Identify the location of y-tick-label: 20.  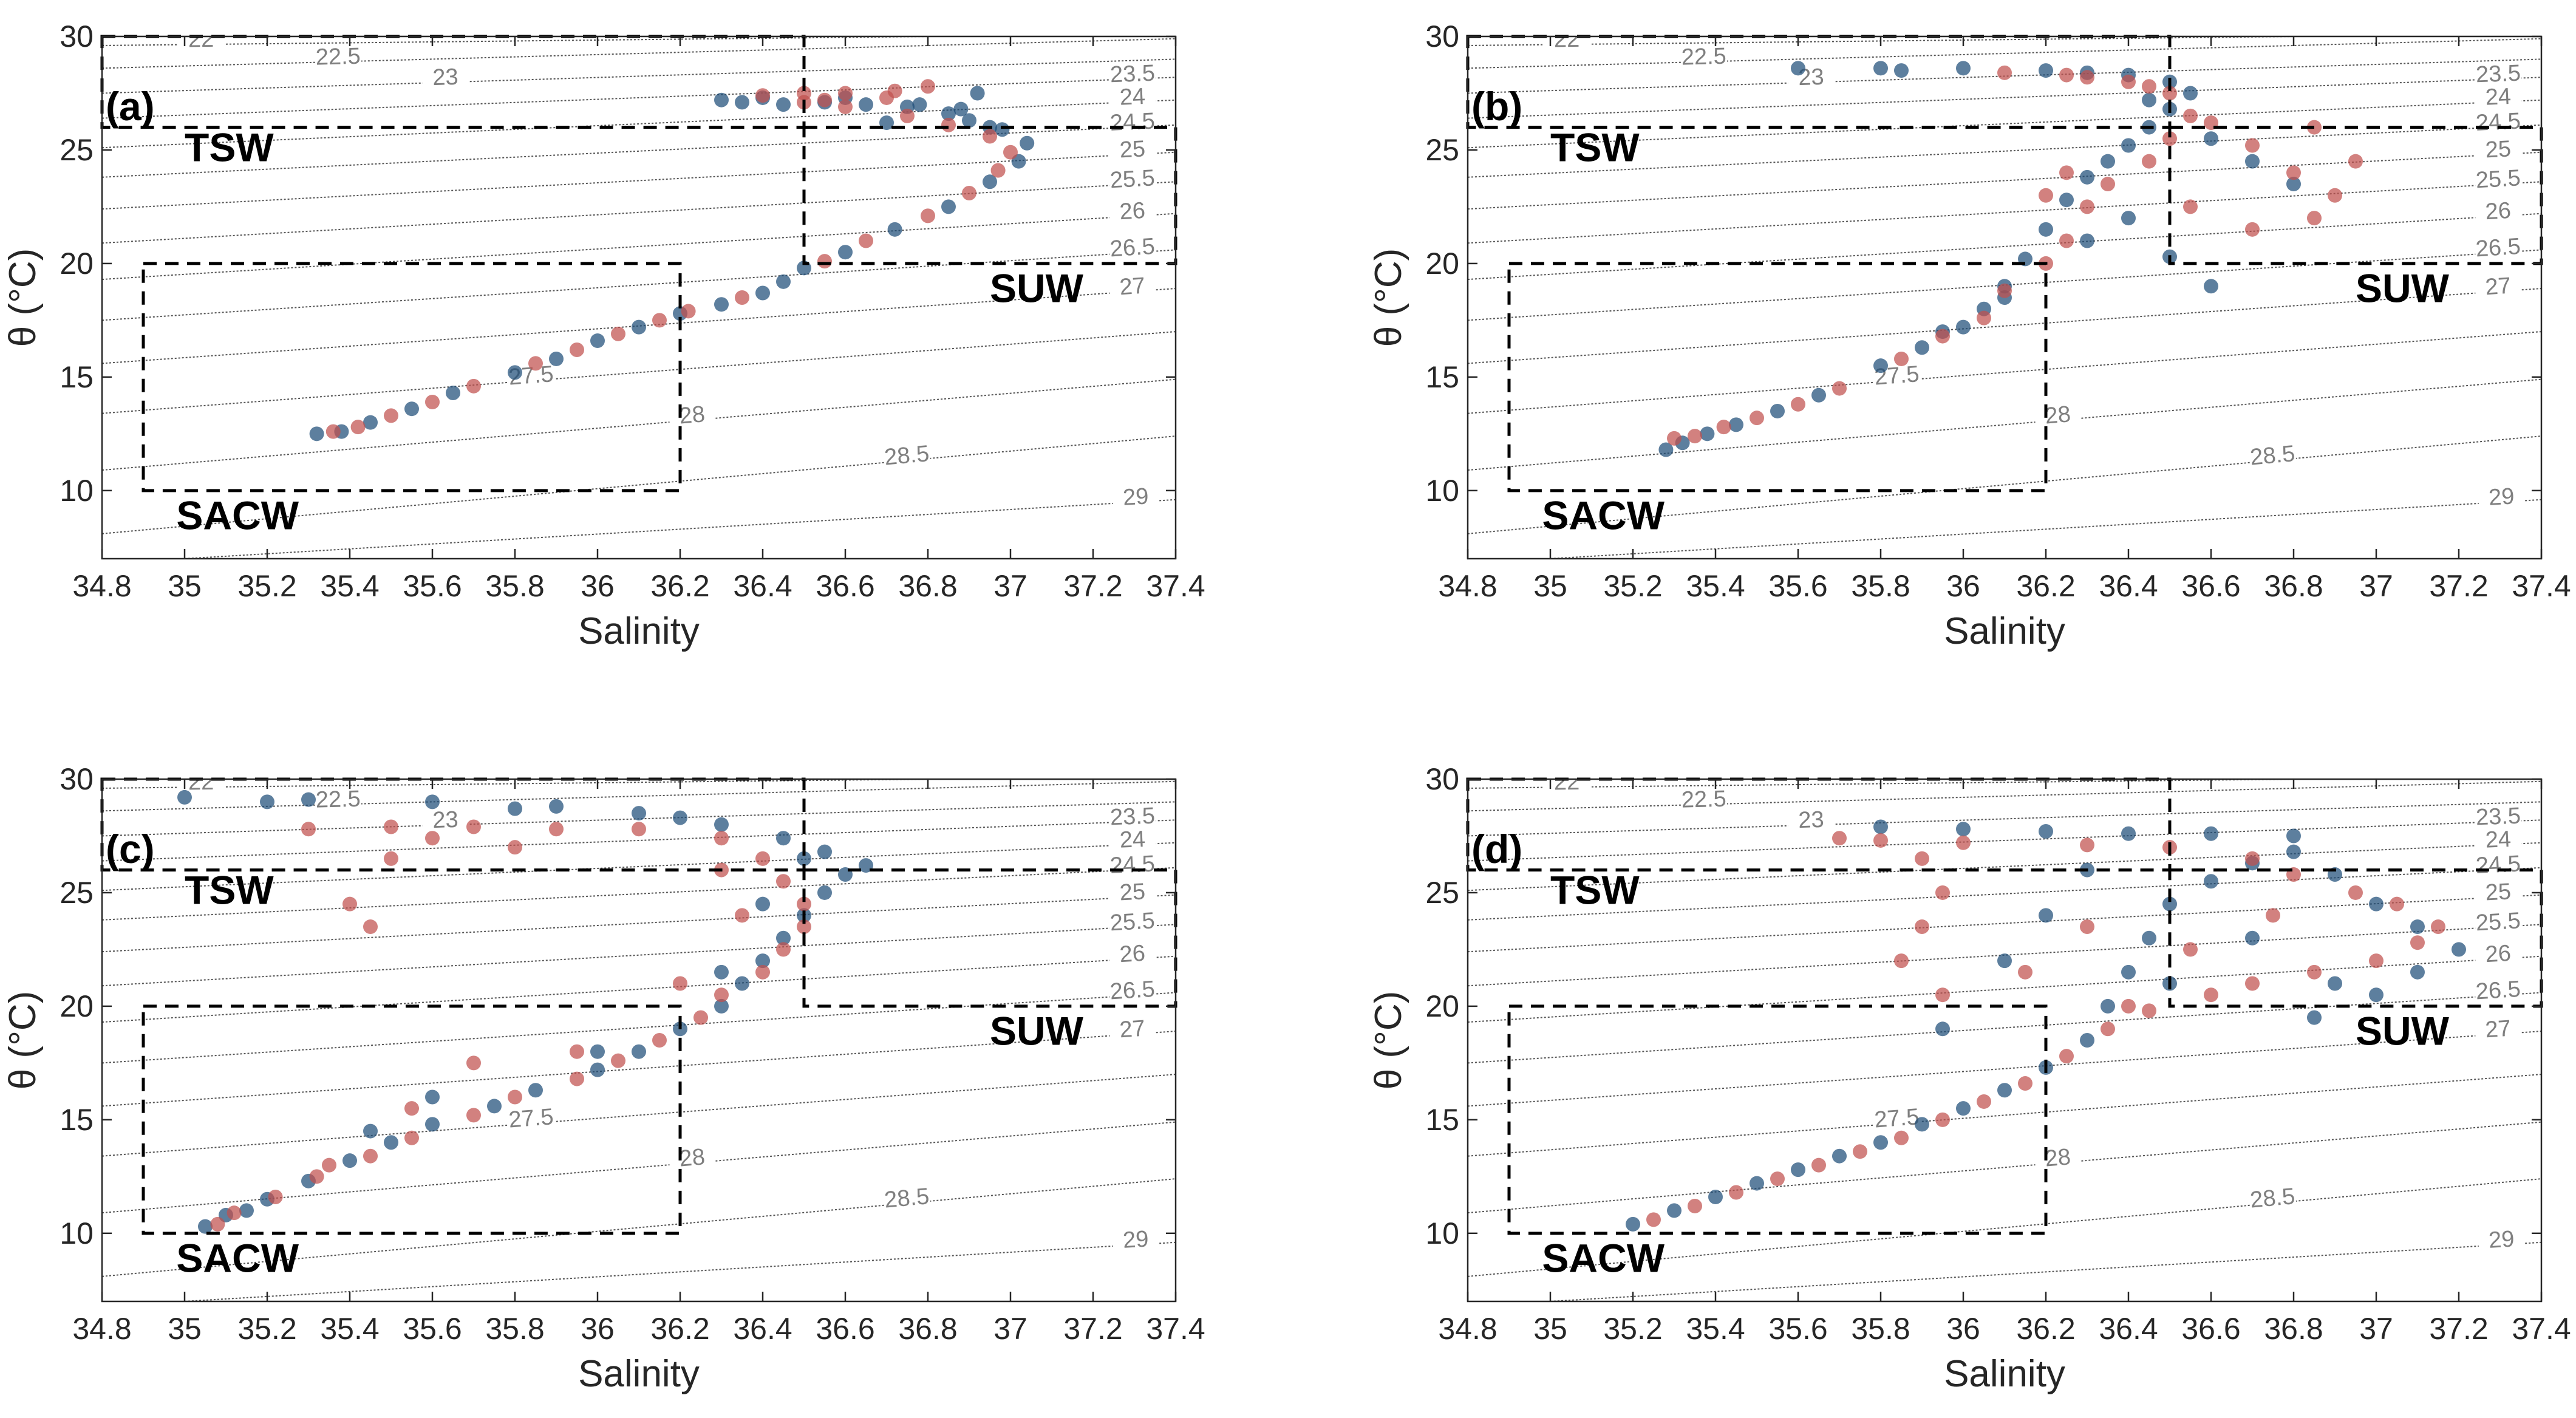
(1442, 1006).